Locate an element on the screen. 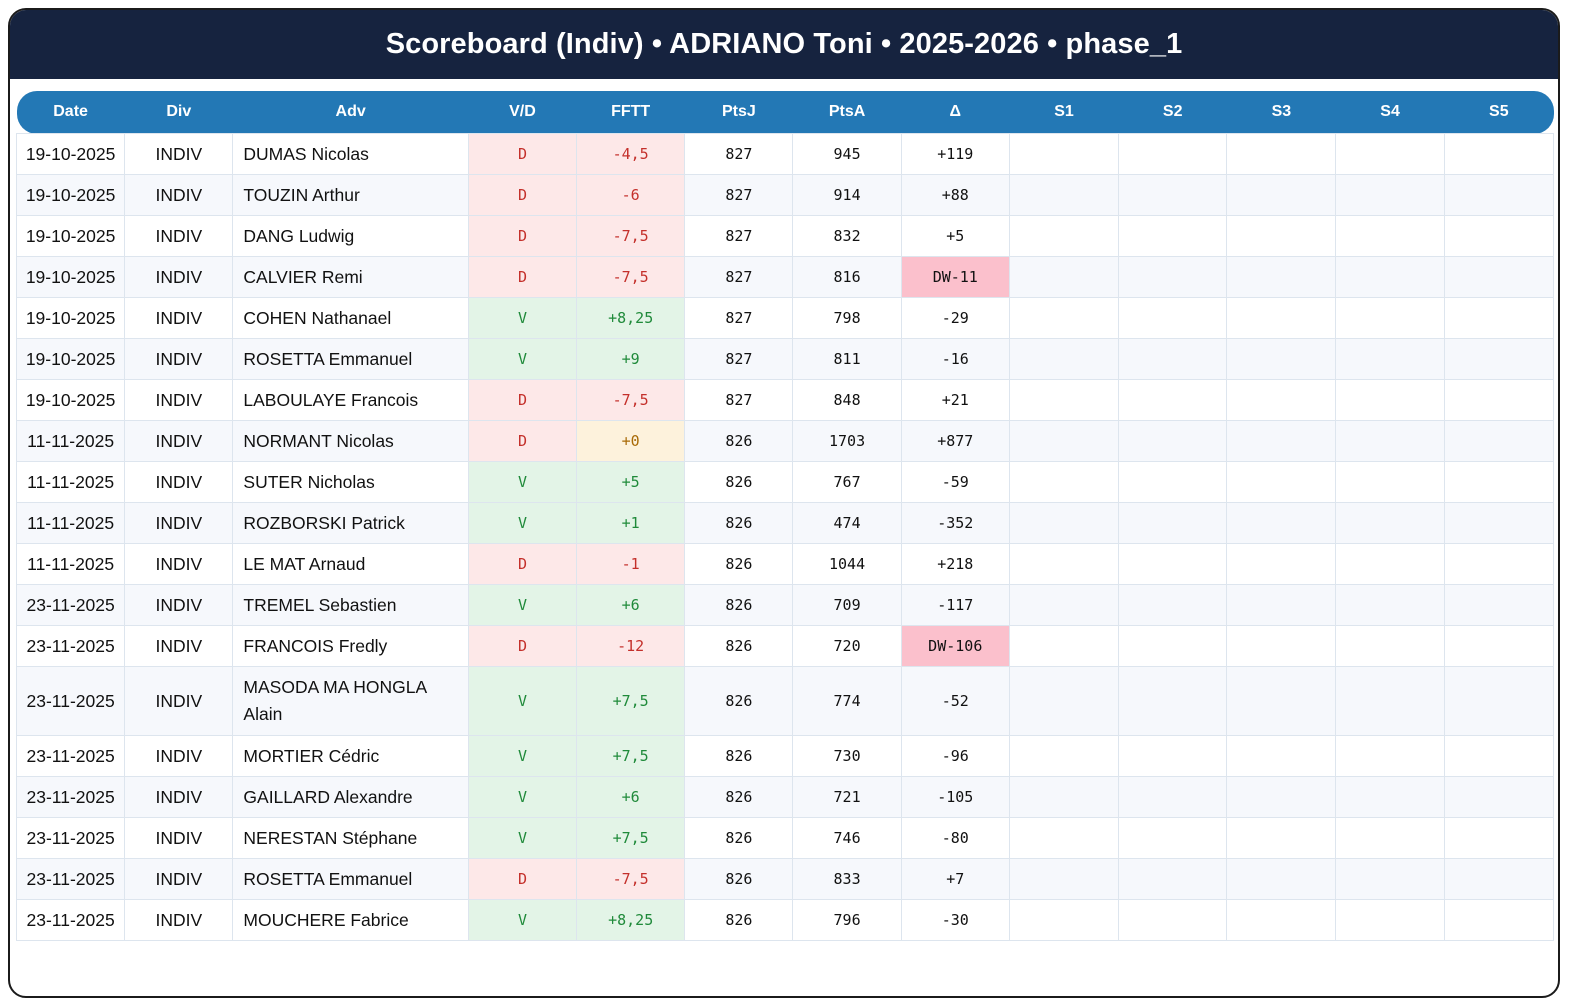  column-header-ptsa: PtsA is located at coordinates (847, 112).